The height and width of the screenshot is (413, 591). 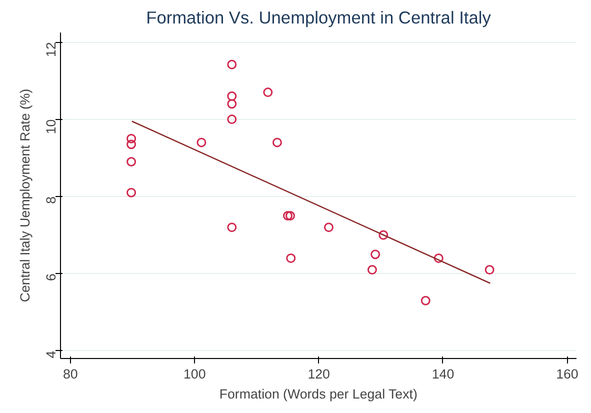 What do you see at coordinates (51, 126) in the screenshot?
I see `y-tick-label: 10` at bounding box center [51, 126].